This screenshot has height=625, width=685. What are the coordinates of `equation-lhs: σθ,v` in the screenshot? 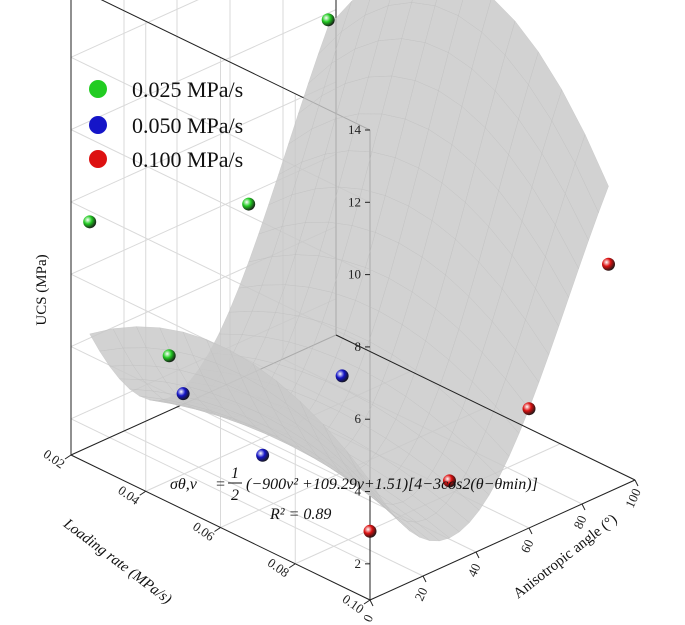 It's located at (184, 484).